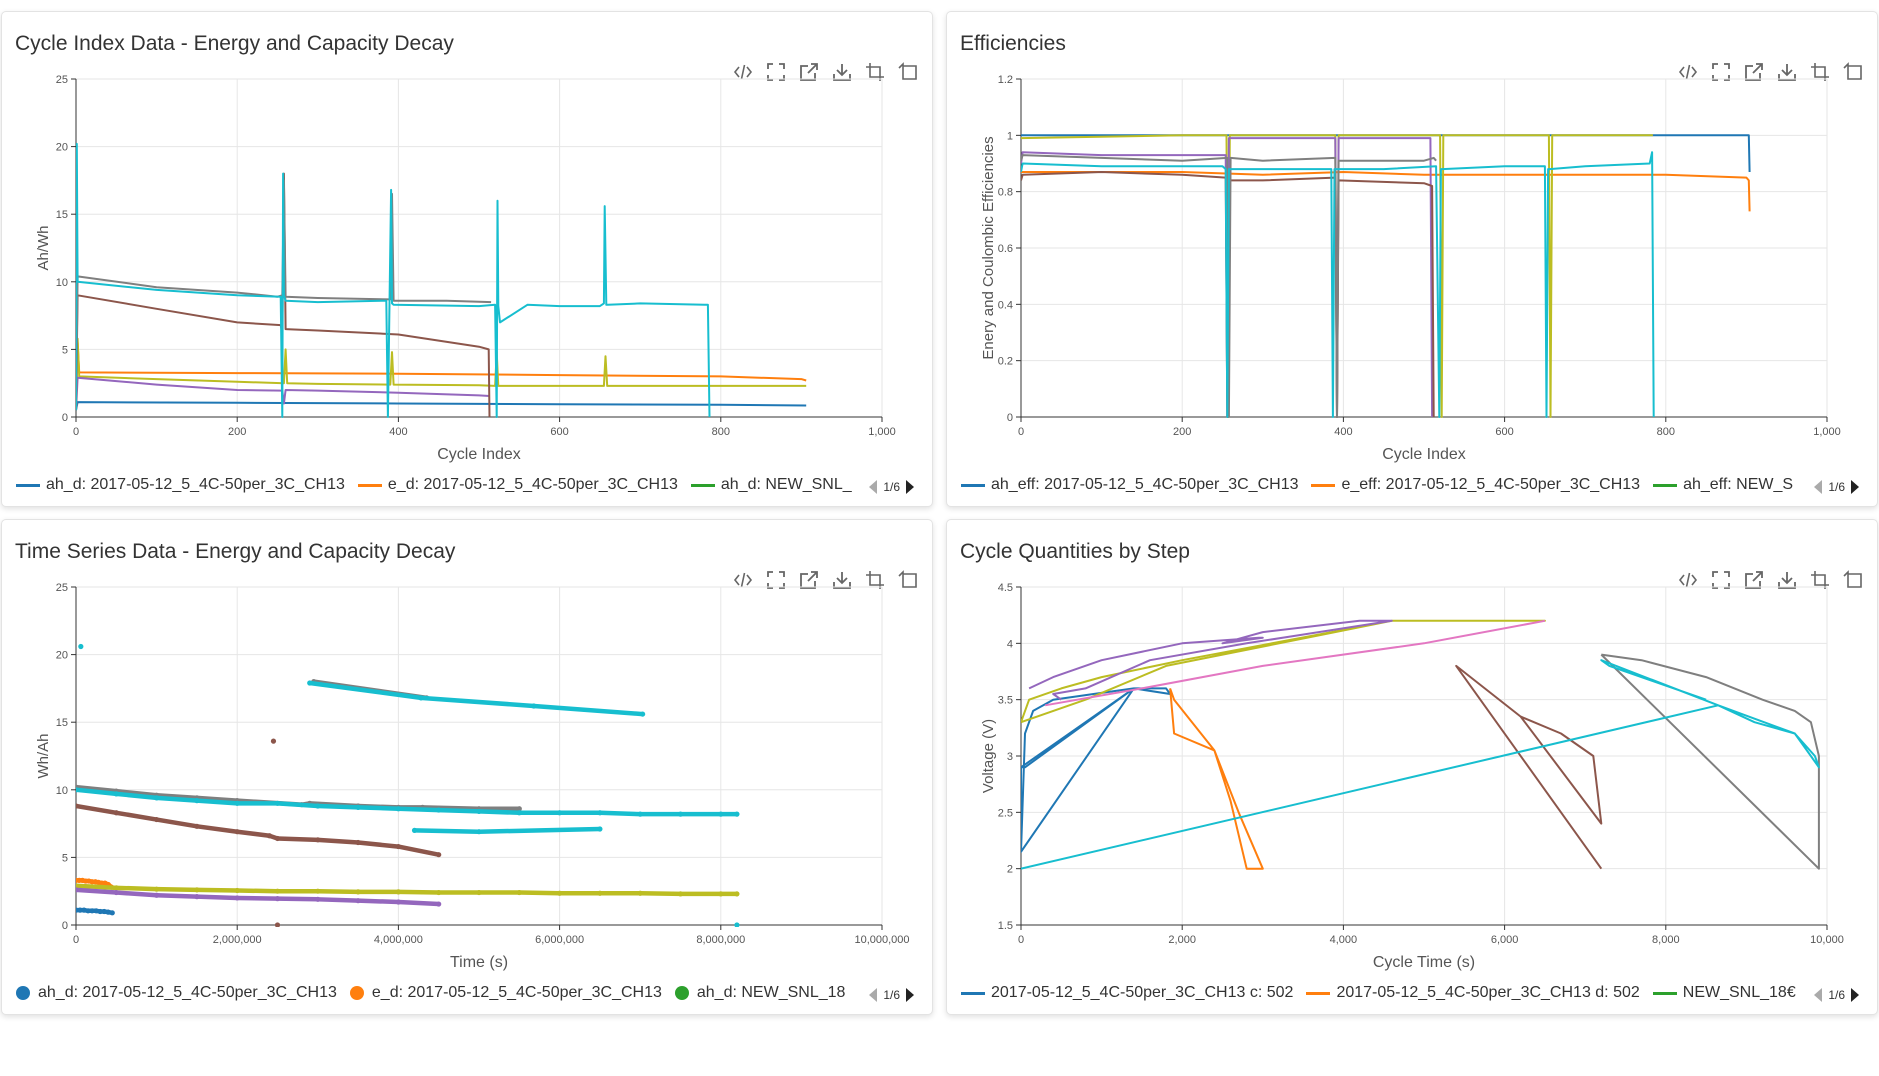  Describe the element at coordinates (62, 215) in the screenshot. I see `y-tick-label: 15` at that location.